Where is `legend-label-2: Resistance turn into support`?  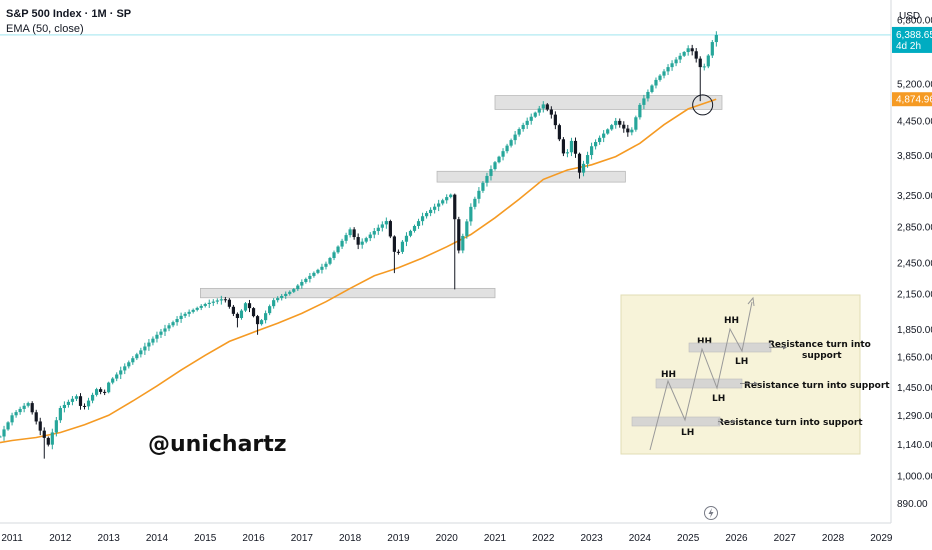 legend-label-2: Resistance turn into support is located at coordinates (817, 386).